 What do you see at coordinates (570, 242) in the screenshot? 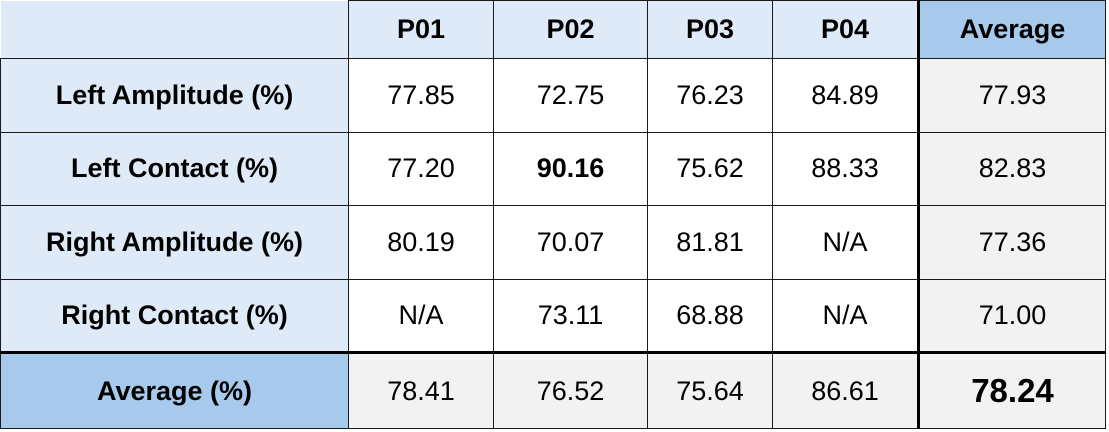
I see `table-cell: 70.07` at bounding box center [570, 242].